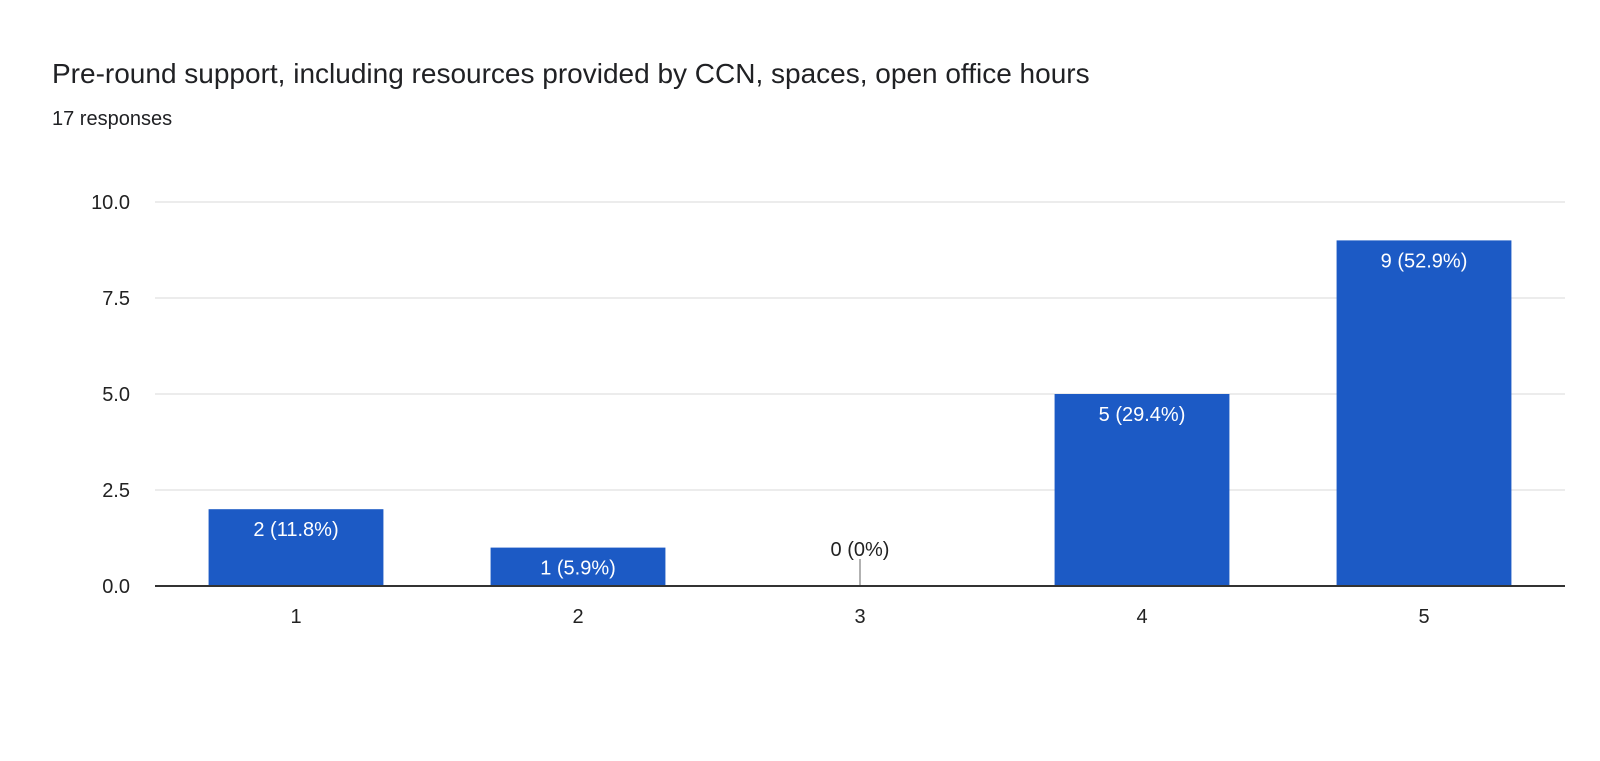 The height and width of the screenshot is (761, 1600). What do you see at coordinates (116, 299) in the screenshot?
I see `y-tick-label: 7.5` at bounding box center [116, 299].